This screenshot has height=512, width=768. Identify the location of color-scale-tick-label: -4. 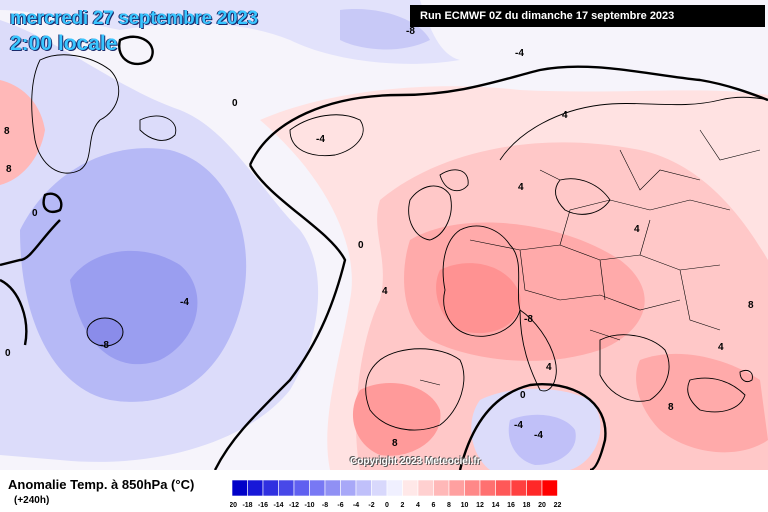
(356, 505).